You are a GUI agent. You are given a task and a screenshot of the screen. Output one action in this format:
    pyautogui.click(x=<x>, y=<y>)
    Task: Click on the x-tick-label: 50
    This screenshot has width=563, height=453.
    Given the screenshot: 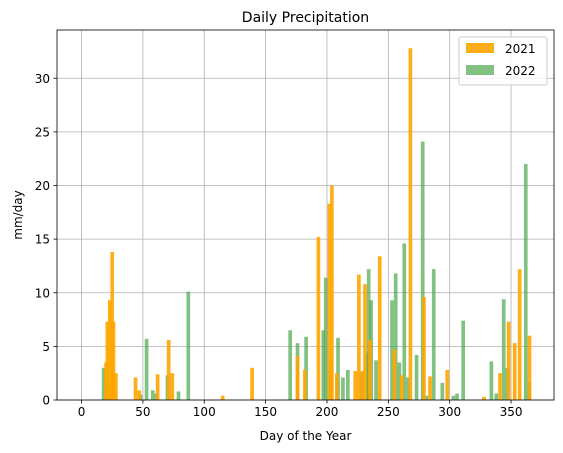 What is the action you would take?
    pyautogui.click(x=142, y=412)
    